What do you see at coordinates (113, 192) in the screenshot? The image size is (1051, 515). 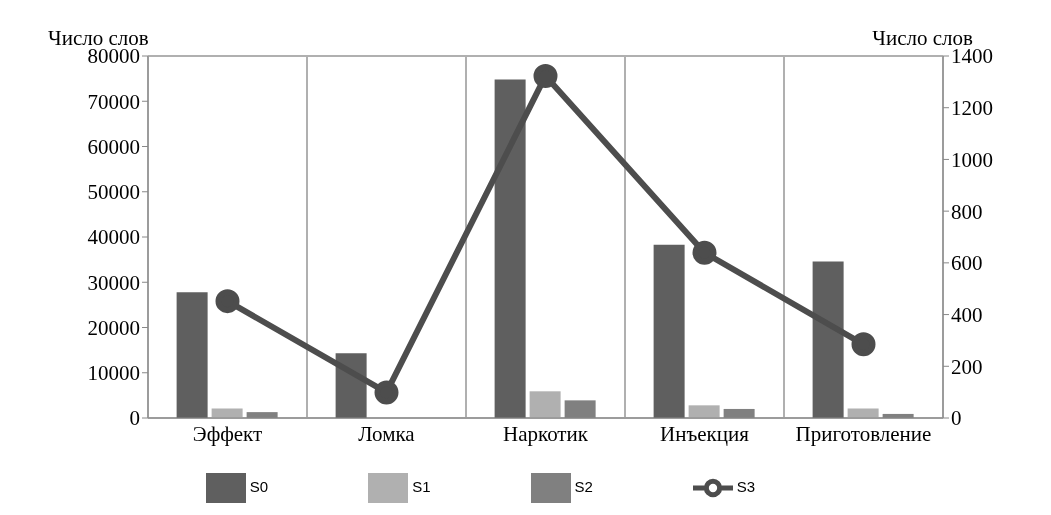 I see `y-tick-label: 50000` at bounding box center [113, 192].